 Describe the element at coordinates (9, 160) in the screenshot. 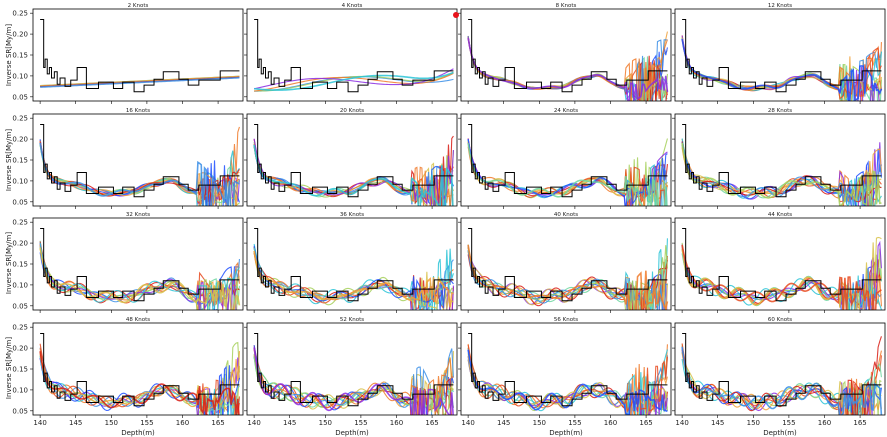

I see `y-axis-label-row-2: Inverse SR[My/m]` at that location.